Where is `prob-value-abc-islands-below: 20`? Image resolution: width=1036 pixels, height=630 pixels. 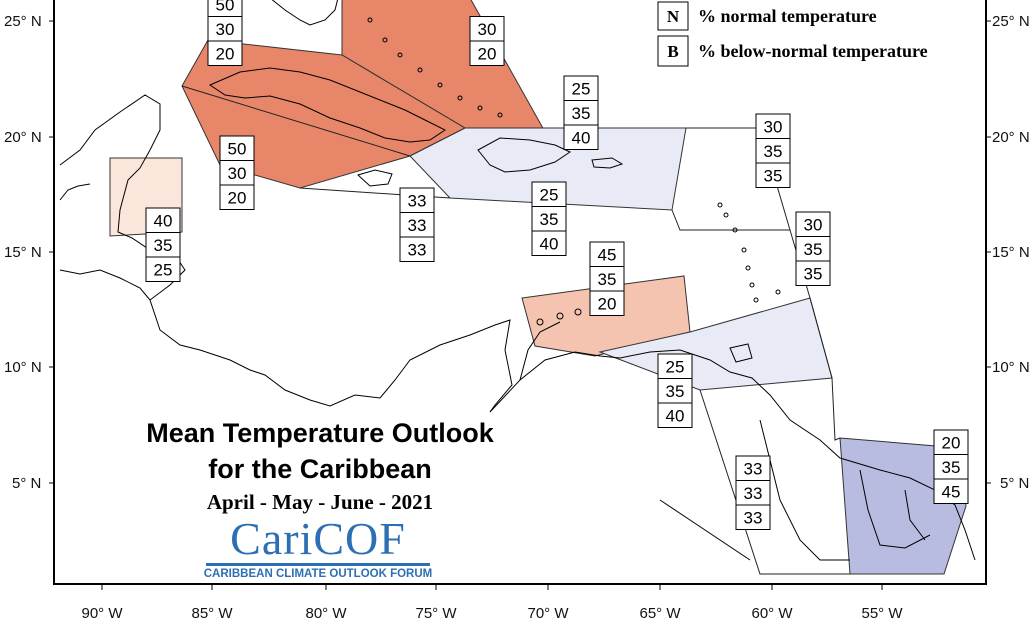 prob-value-abc-islands-below: 20 is located at coordinates (607, 304).